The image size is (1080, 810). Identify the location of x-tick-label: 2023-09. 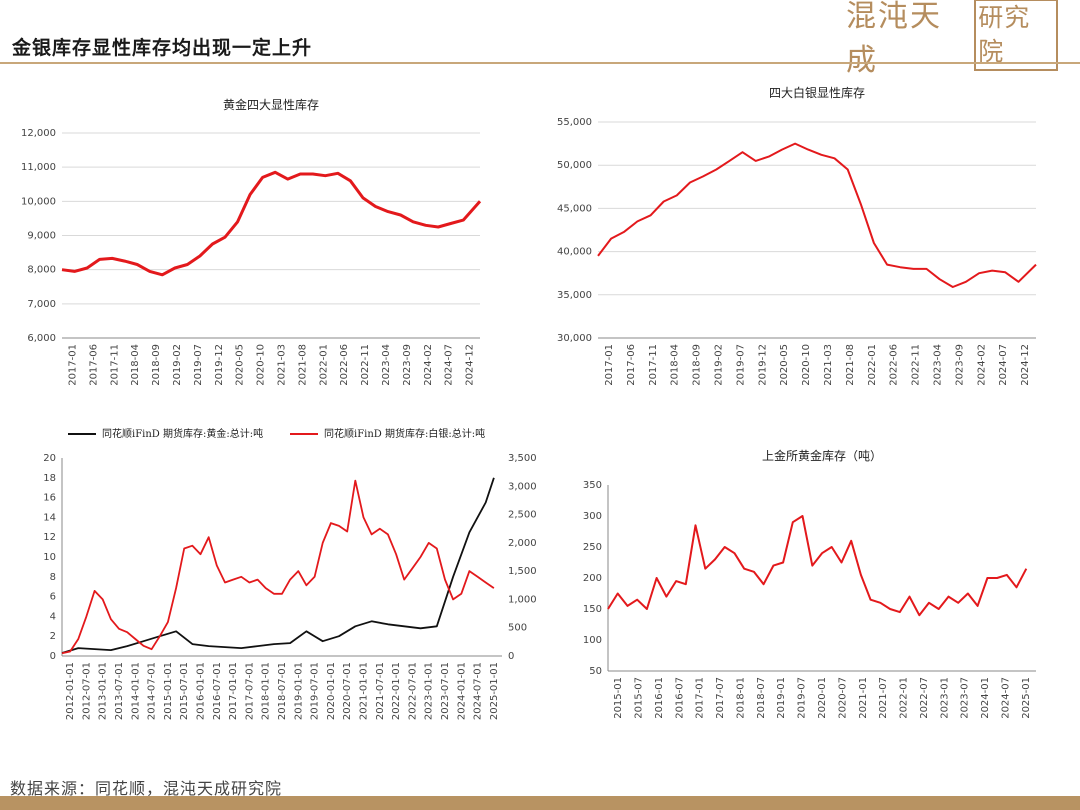
(407, 365).